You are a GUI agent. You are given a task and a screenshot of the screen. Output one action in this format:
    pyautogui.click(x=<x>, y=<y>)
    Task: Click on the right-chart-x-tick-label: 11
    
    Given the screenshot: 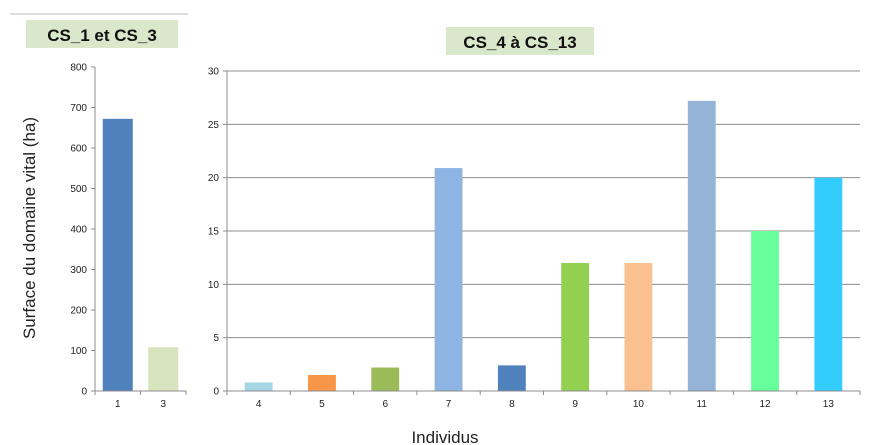 What is the action you would take?
    pyautogui.click(x=702, y=404)
    